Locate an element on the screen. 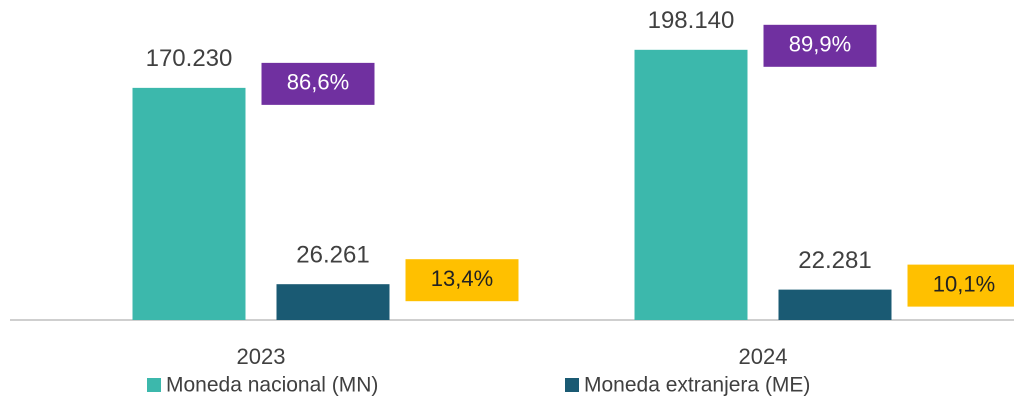  value-label: 22.281 is located at coordinates (834, 260).